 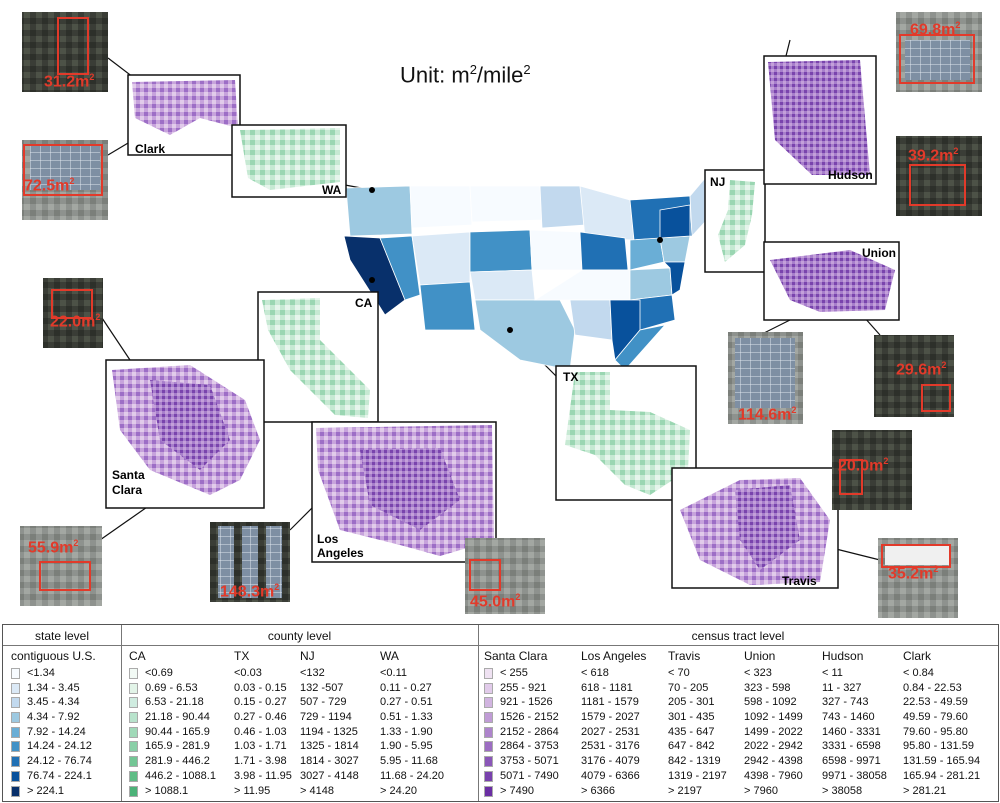 I want to click on legend-range-label: 743 - 1460, so click(x=848, y=717).